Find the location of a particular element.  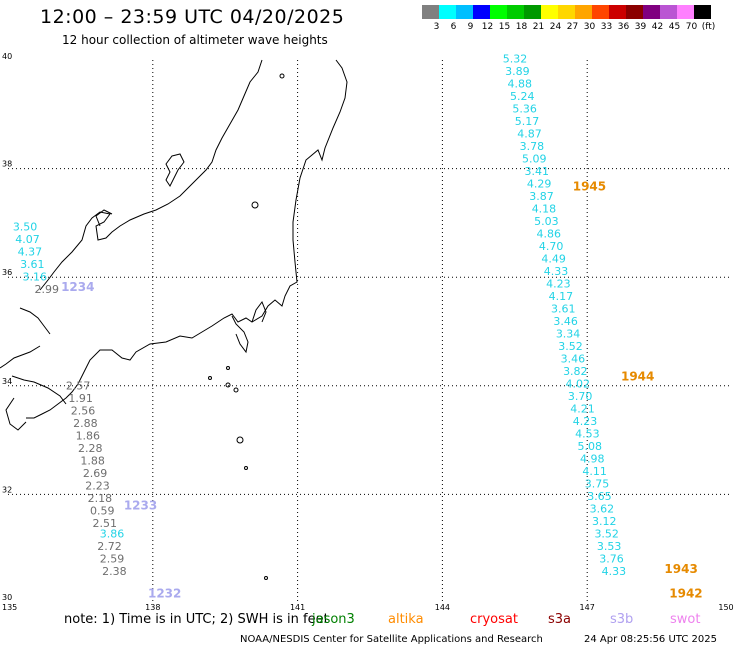

colorbar-label: 42 is located at coordinates (657, 27).